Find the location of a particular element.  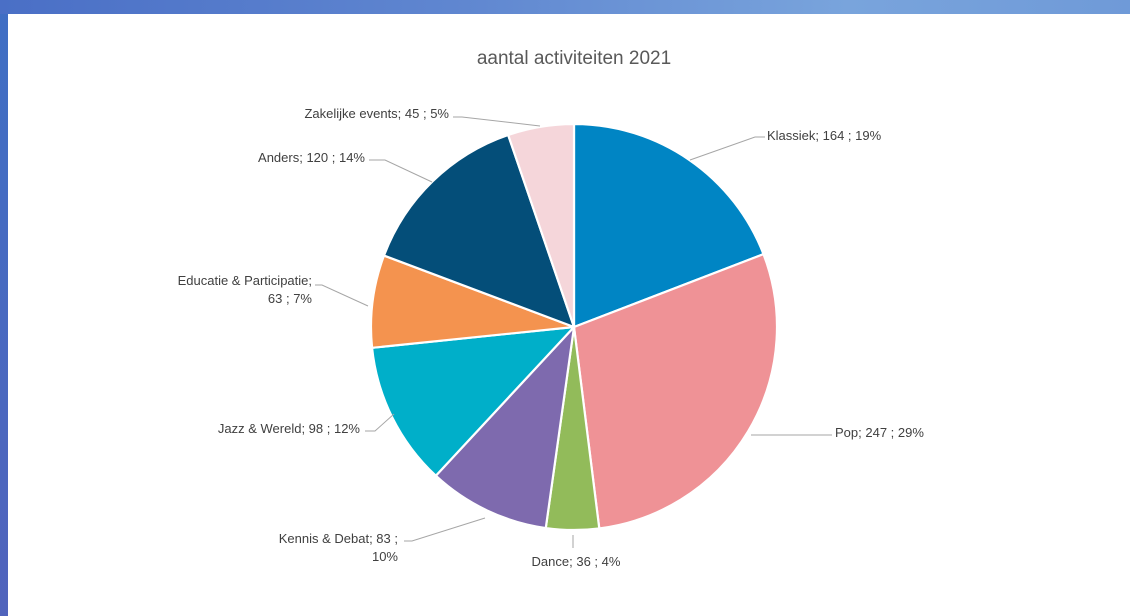

data-label-line: 63 ; 7% is located at coordinates (290, 298).